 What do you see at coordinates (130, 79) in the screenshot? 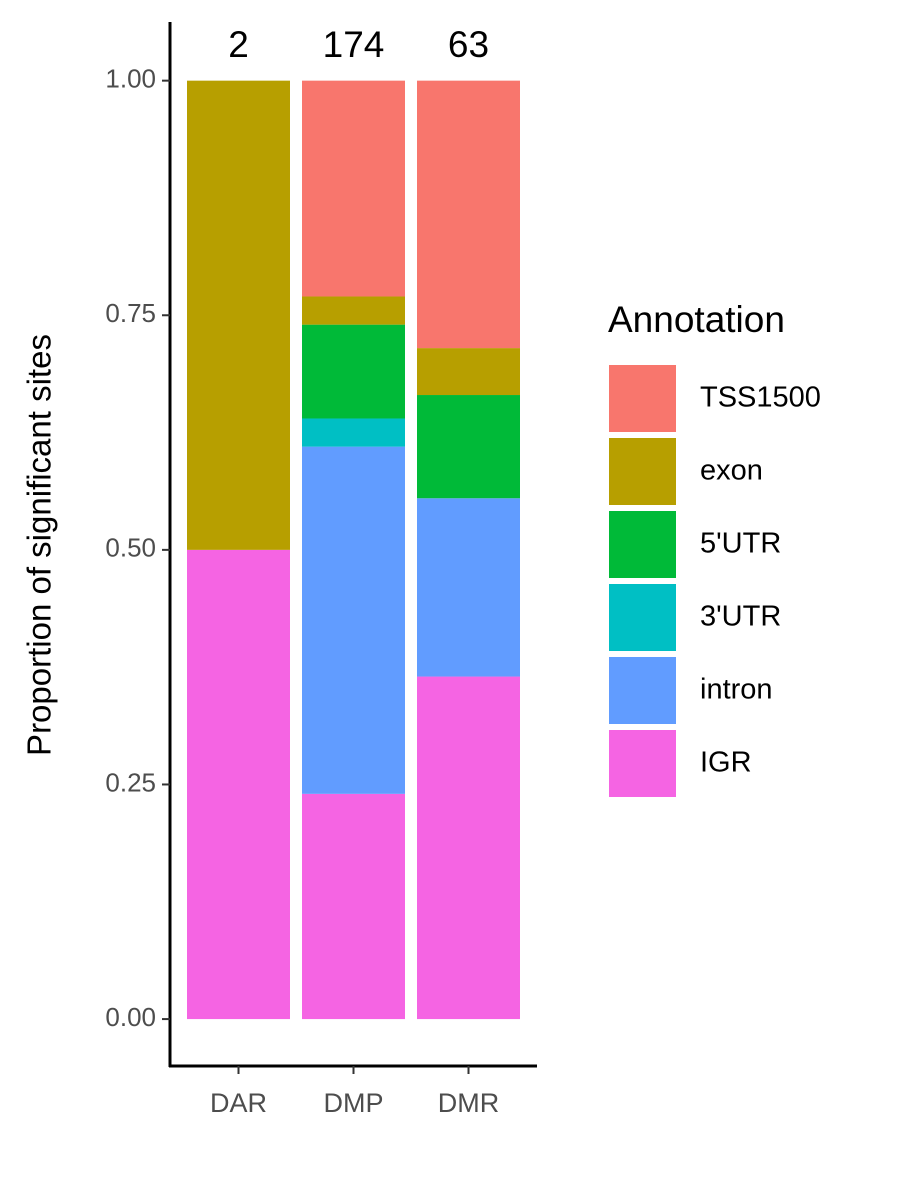
I see `y-tick-label: 1.00` at bounding box center [130, 79].